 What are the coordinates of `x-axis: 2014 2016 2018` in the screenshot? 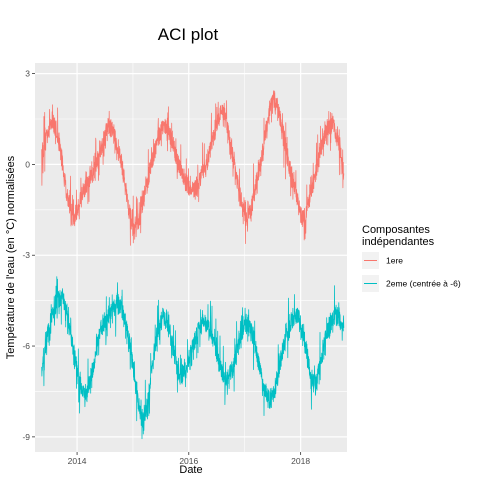 It's located at (189, 459).